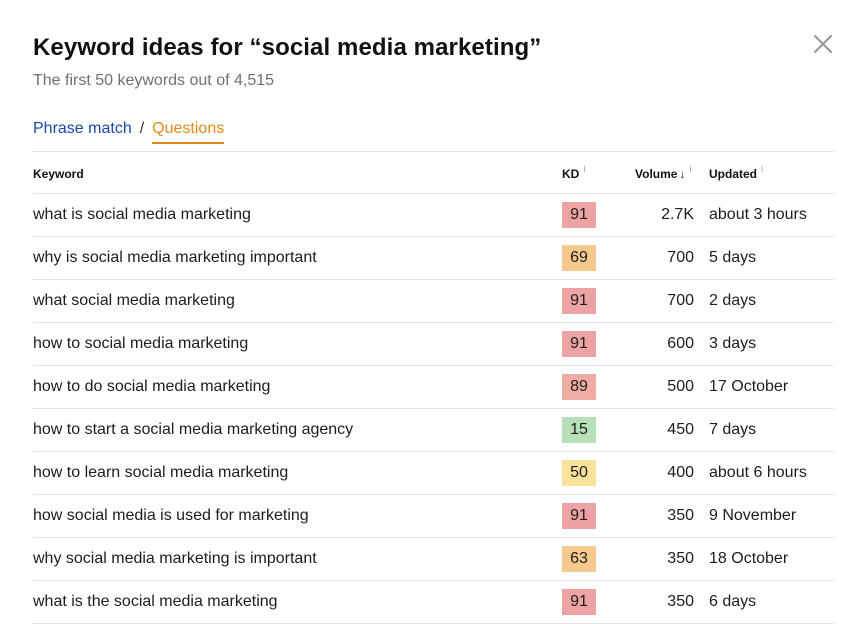 This screenshot has width=848, height=624. What do you see at coordinates (155, 601) in the screenshot?
I see `keyword-link: what is the social media marketing` at bounding box center [155, 601].